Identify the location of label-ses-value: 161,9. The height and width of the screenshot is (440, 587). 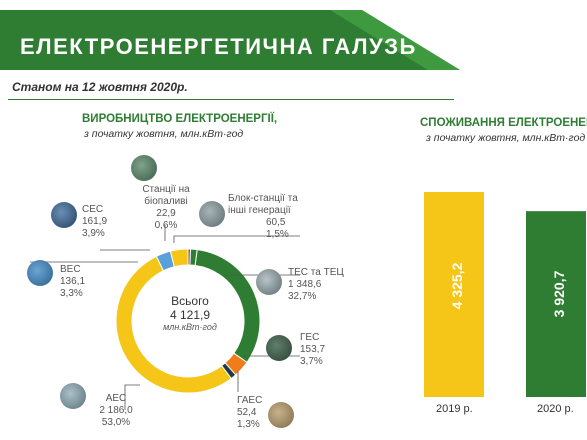
(95, 221).